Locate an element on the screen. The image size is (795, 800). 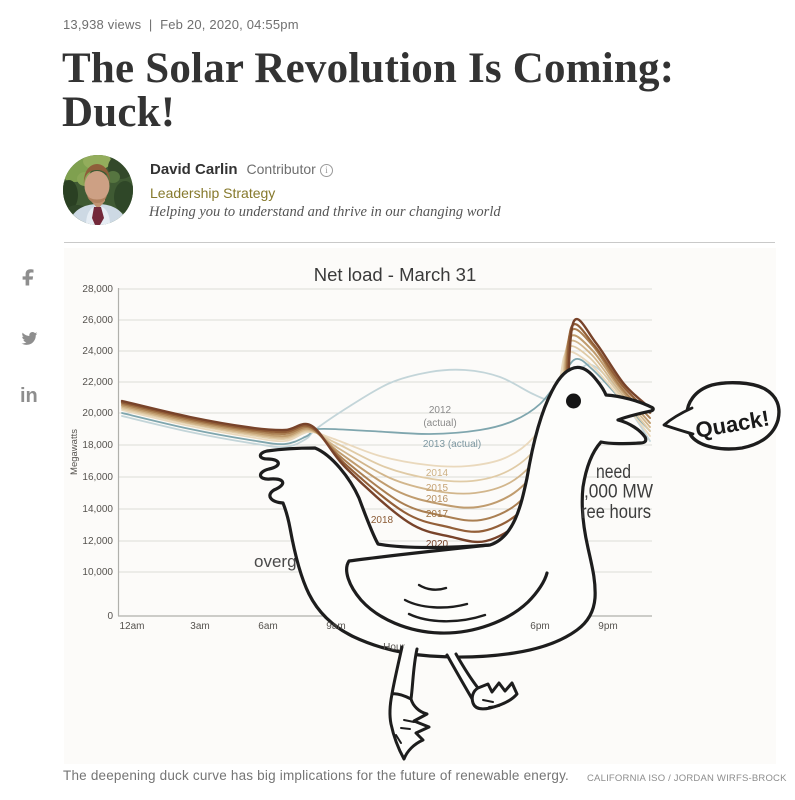
svg-text: 2020 is located at coordinates (437, 544).